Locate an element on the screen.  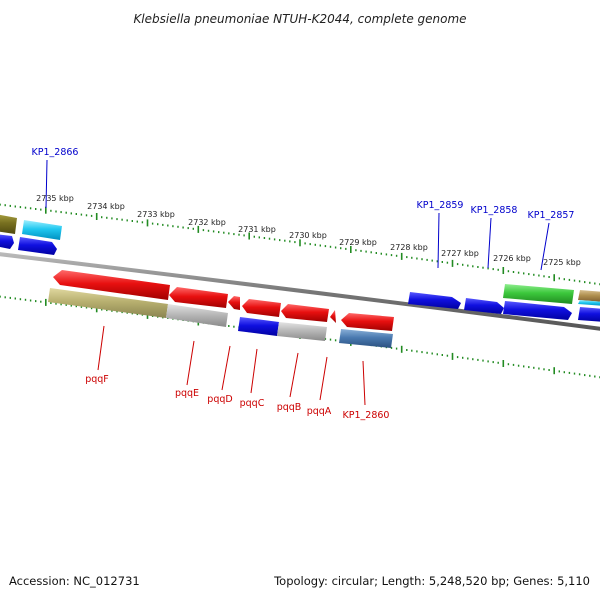
kbp-label: 2734 kbp is located at coordinates (106, 206).